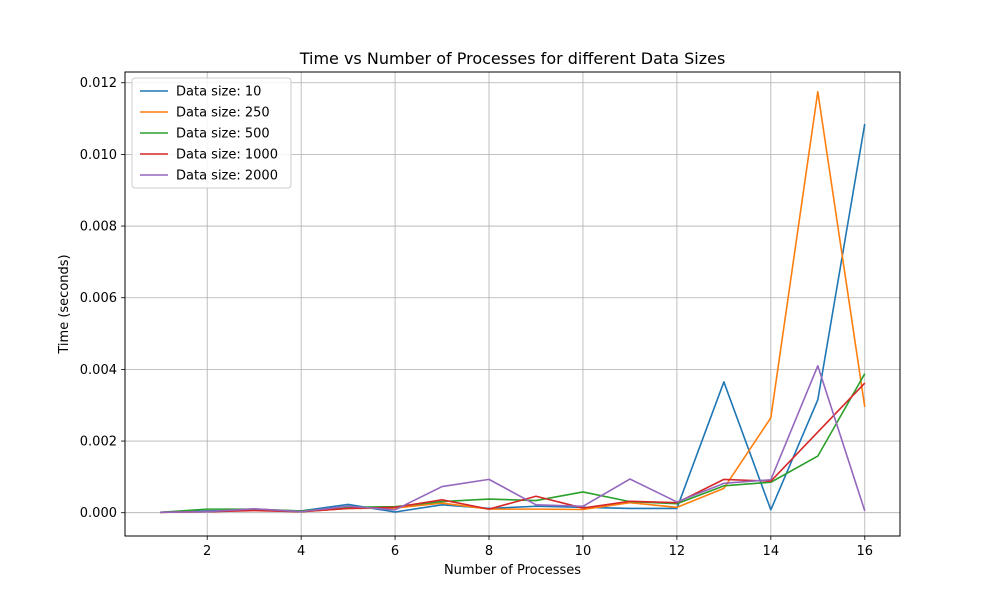  Describe the element at coordinates (512, 570) in the screenshot. I see `x-axis-label: Number of Processes` at that location.